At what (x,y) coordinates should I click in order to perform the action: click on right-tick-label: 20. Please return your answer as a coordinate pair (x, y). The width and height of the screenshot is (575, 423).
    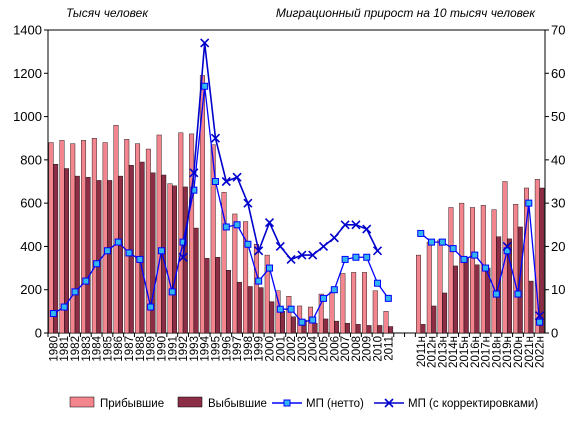
    Looking at the image, I should click on (558, 246).